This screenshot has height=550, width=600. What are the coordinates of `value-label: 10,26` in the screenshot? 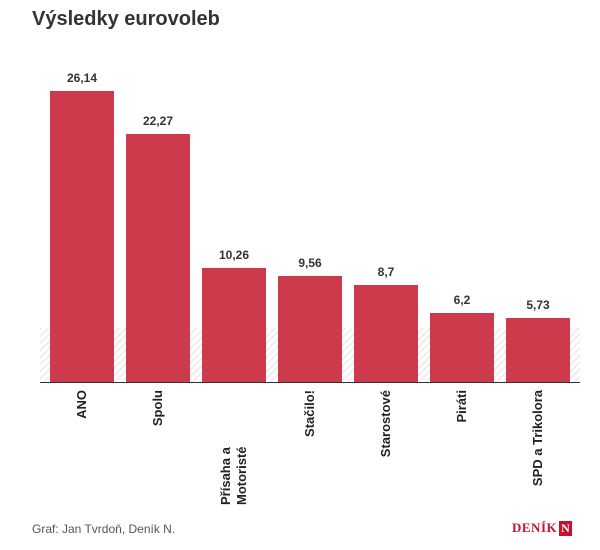 It's located at (234, 254).